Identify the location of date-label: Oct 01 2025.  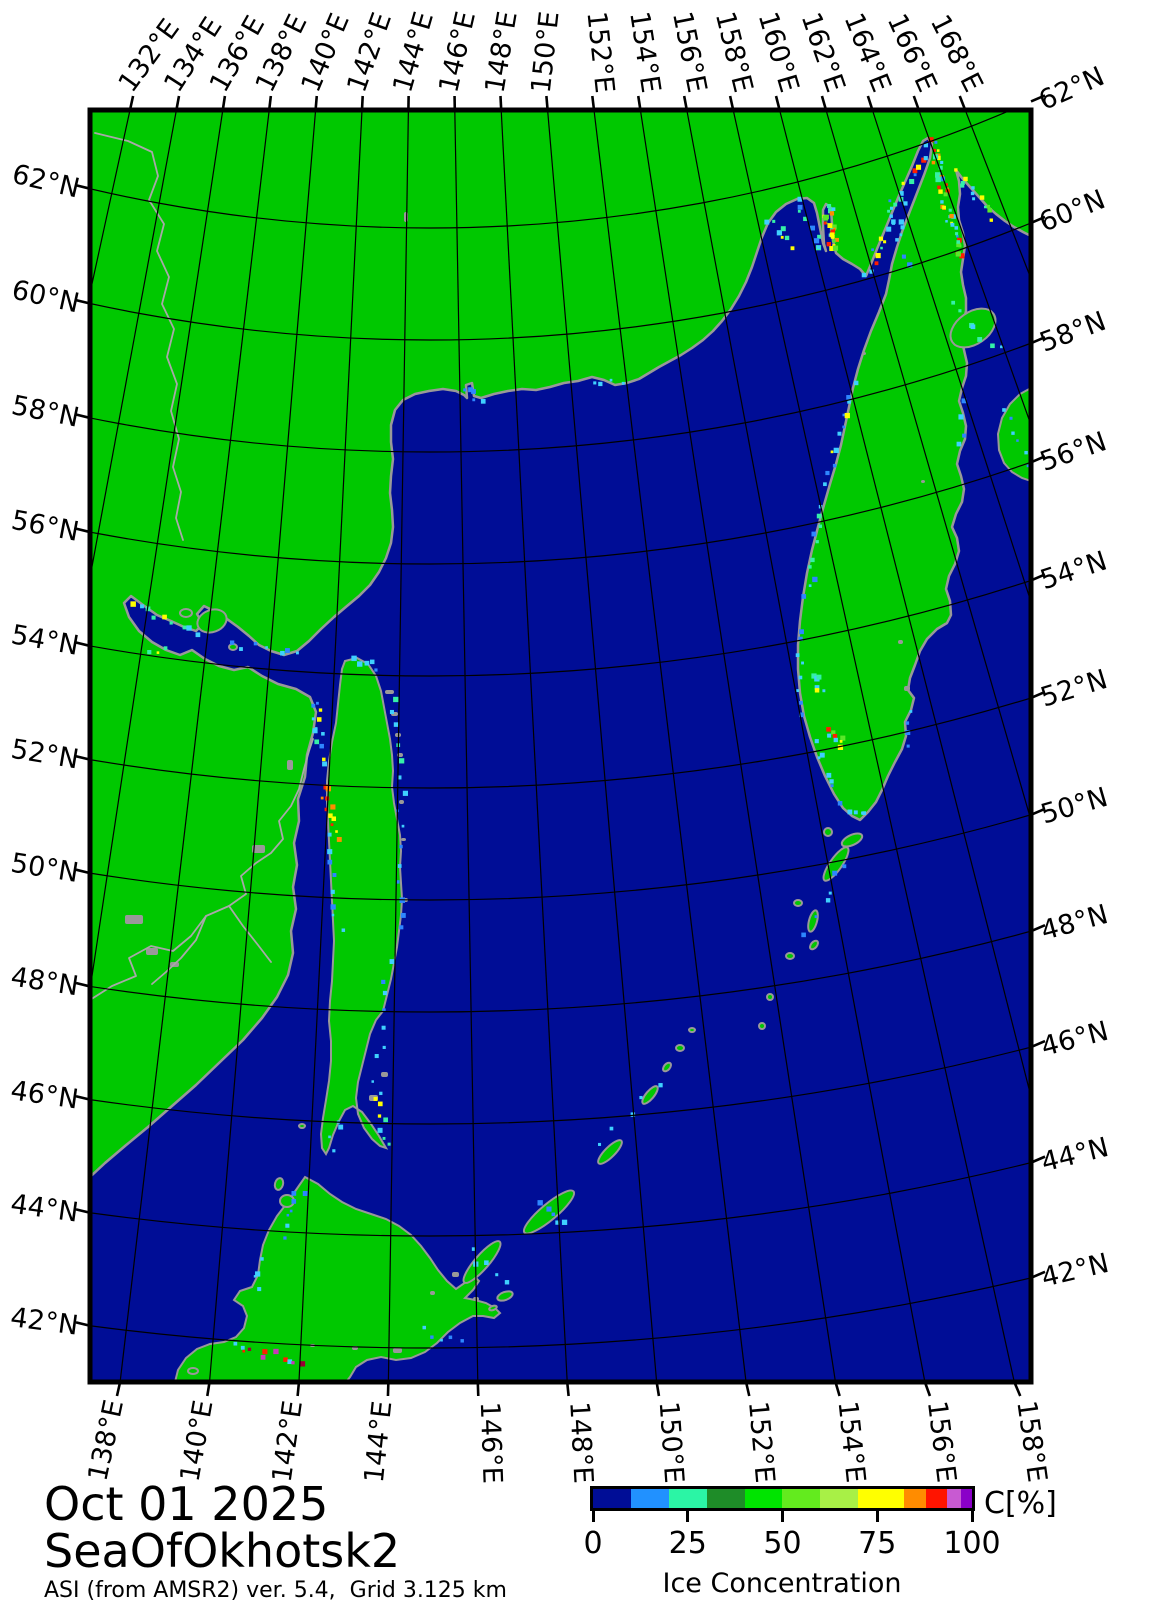
(186, 1504).